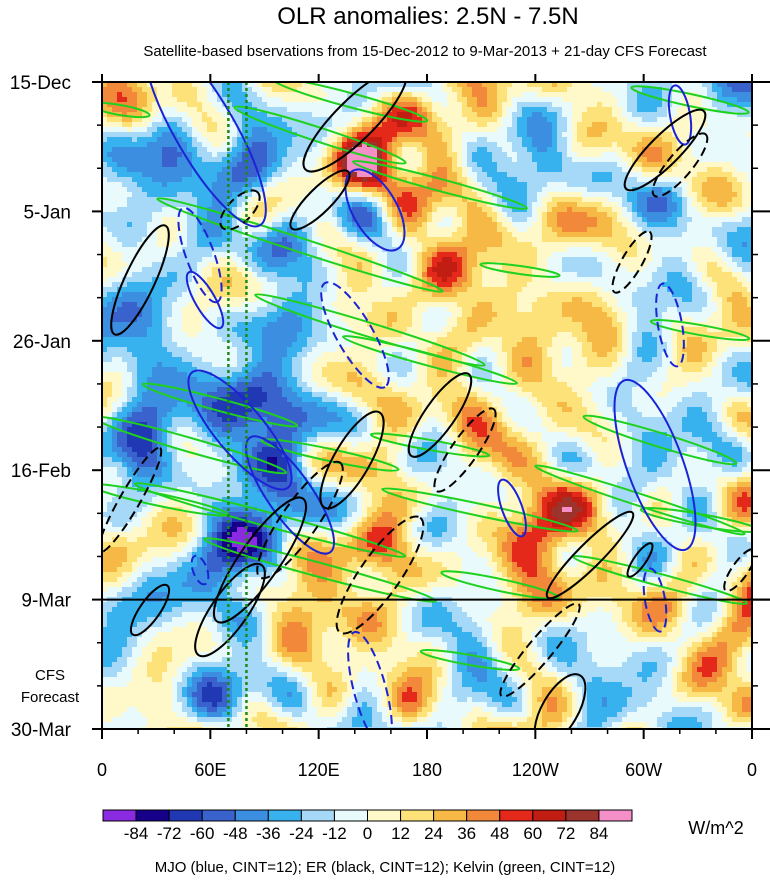 This screenshot has width=770, height=883. What do you see at coordinates (46, 601) in the screenshot?
I see `y-tick-label: 9-Mar` at bounding box center [46, 601].